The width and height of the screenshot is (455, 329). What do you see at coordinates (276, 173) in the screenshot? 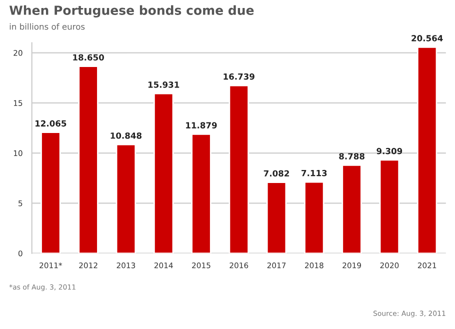
I see `data-label: 7.082` at bounding box center [276, 173].